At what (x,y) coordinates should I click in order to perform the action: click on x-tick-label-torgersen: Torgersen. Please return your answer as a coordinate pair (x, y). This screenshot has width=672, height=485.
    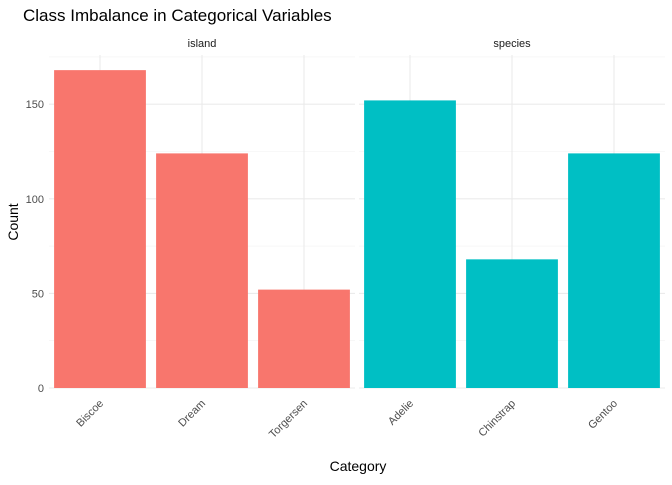
    Looking at the image, I should click on (288, 419).